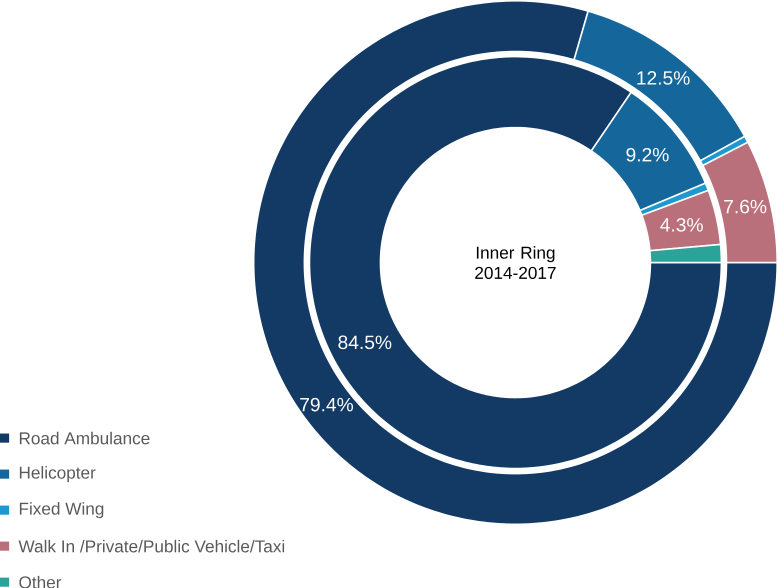 The width and height of the screenshot is (778, 588). Describe the element at coordinates (62, 510) in the screenshot. I see `legend-label: Fixed Wing` at that location.